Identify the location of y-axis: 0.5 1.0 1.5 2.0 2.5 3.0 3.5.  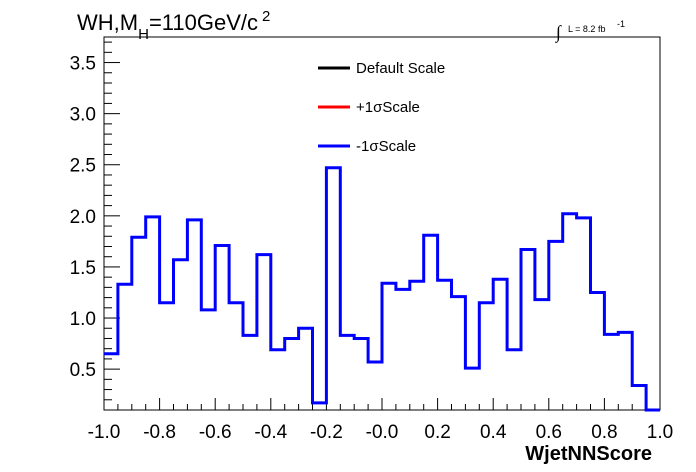
(95, 226).